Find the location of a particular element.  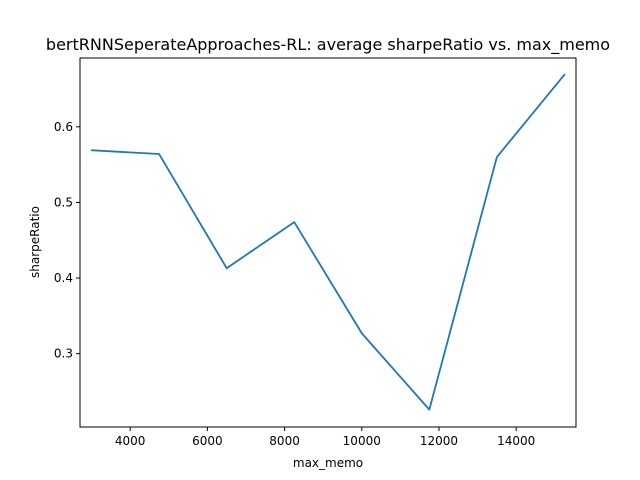

y-tick-label: 0.4 is located at coordinates (63, 278).